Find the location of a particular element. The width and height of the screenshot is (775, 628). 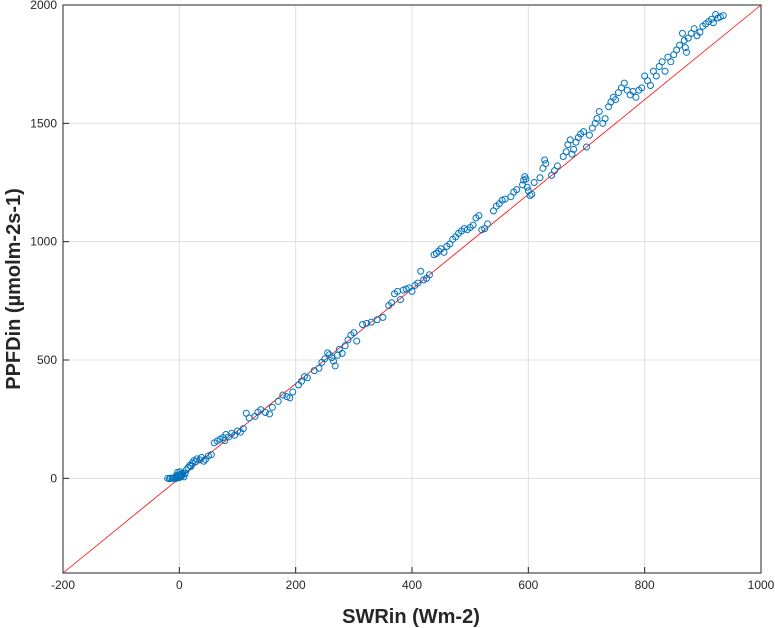

x-axis-ticks: -200 0 200 400 600 800 1000 is located at coordinates (413, 579).